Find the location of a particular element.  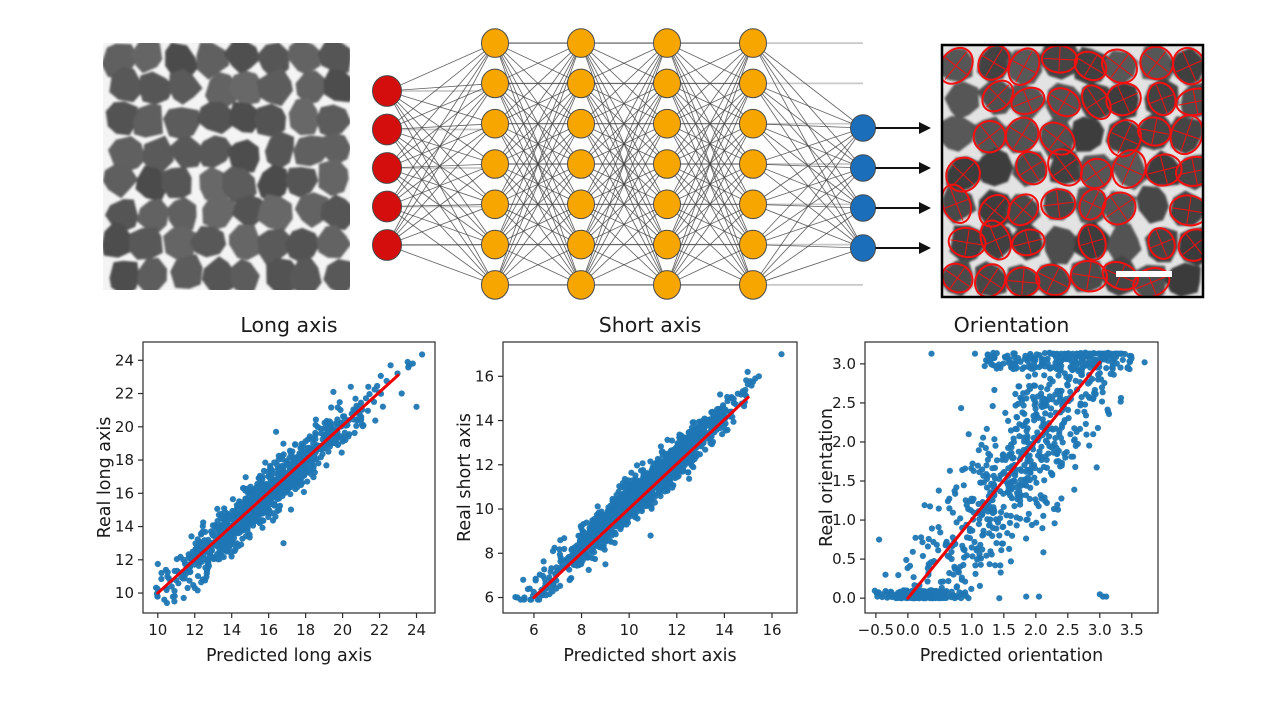

y-axis-label: Real long axis is located at coordinates (105, 478).